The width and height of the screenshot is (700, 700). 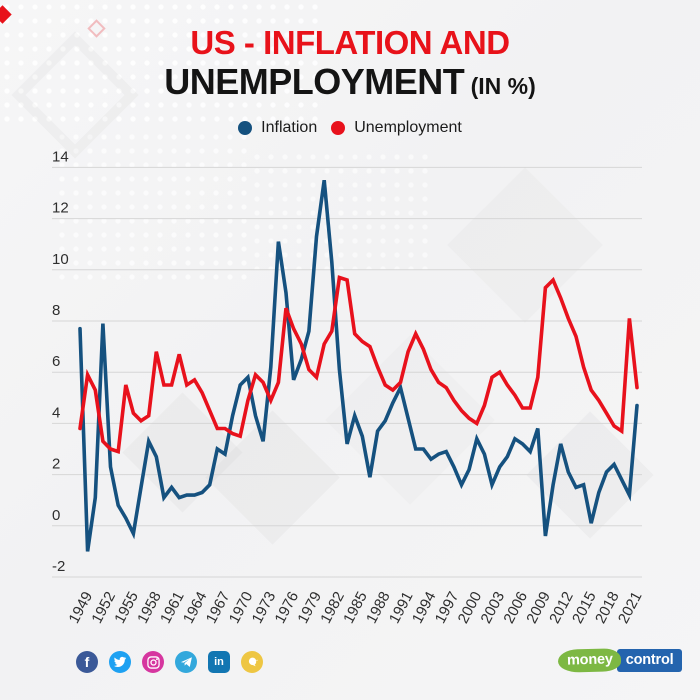 I want to click on instagram-icon, so click(x=153, y=662).